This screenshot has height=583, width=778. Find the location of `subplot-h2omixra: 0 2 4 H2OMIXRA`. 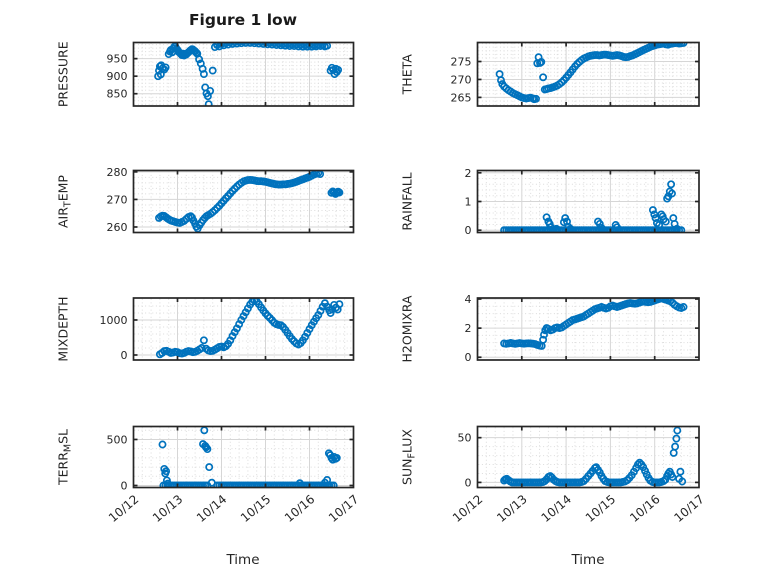

subplot-h2omixra: 0 2 4 H2OMIXRA is located at coordinates (550, 328).